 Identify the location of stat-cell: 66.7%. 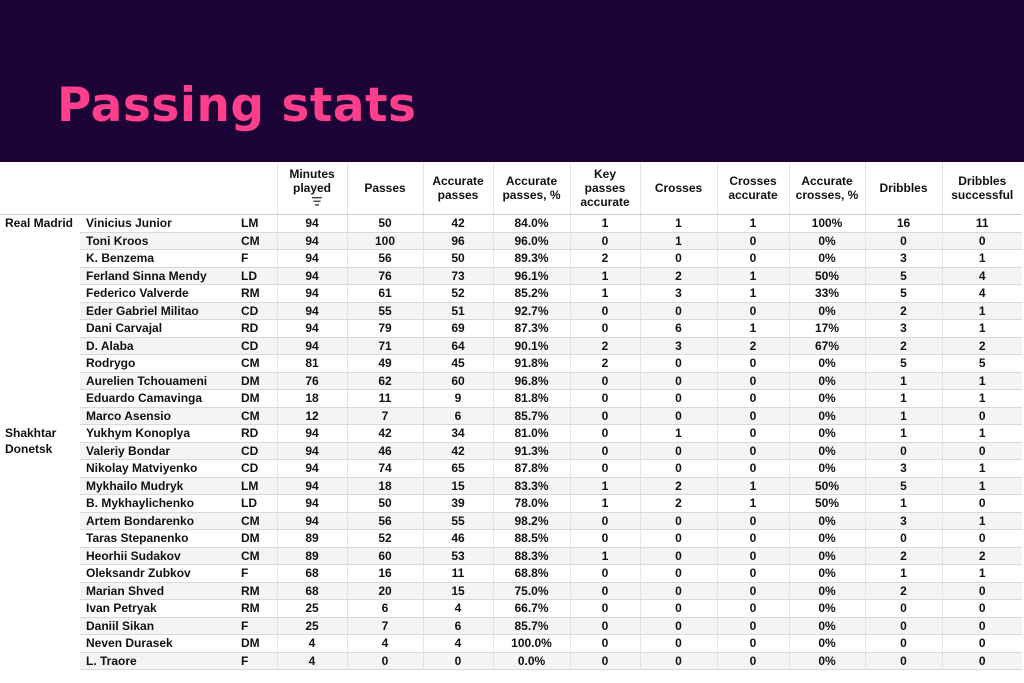
(531, 608).